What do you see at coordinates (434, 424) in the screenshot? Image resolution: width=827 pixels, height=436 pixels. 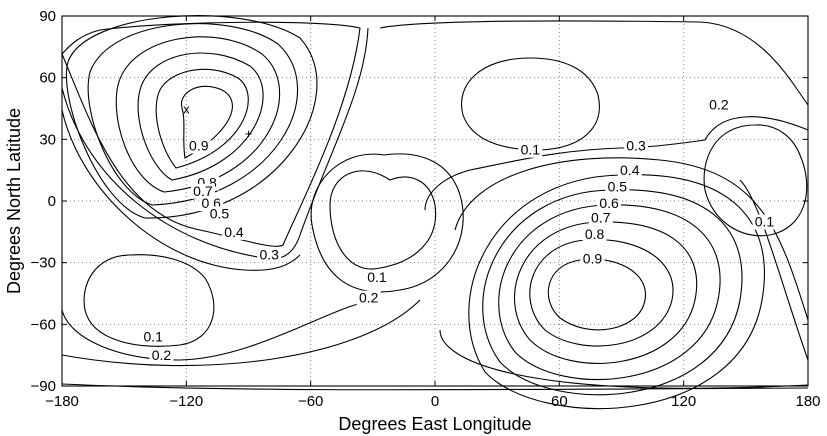 I see `x-axis-label: Degrees East Longitude` at bounding box center [434, 424].